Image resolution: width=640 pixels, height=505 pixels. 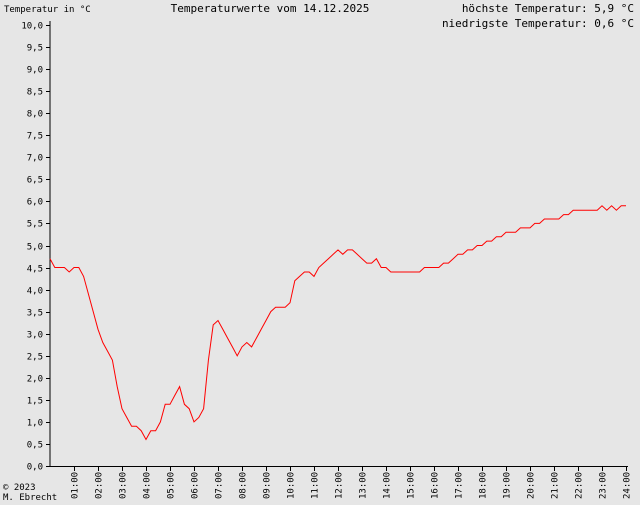 I want to click on y-tick-label: 10,0, so click(x=32, y=27).